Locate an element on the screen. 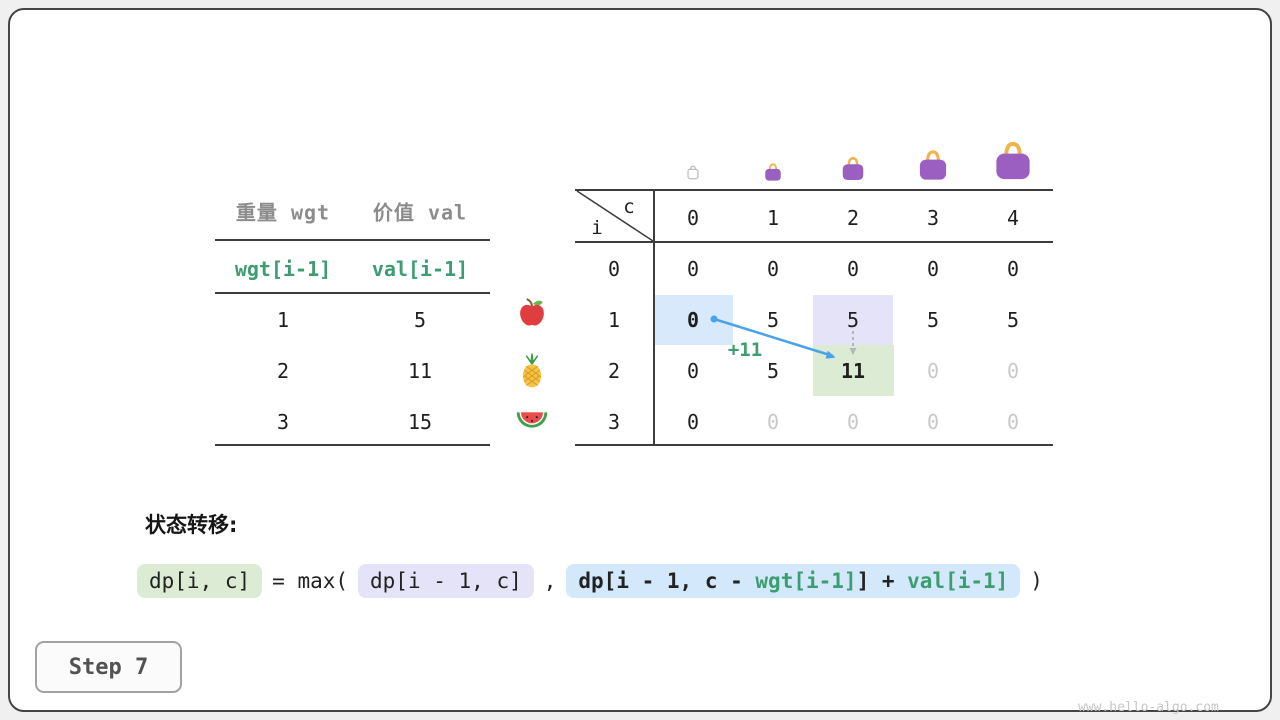  dp-row-label: 3 is located at coordinates (614, 422).